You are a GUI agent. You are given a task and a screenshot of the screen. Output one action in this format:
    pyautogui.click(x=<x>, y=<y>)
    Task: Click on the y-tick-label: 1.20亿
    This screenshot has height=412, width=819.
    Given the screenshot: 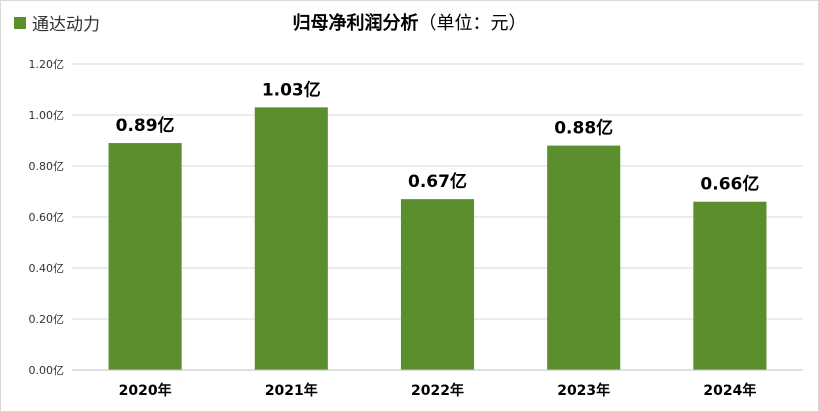 What is the action you would take?
    pyautogui.click(x=47, y=64)
    